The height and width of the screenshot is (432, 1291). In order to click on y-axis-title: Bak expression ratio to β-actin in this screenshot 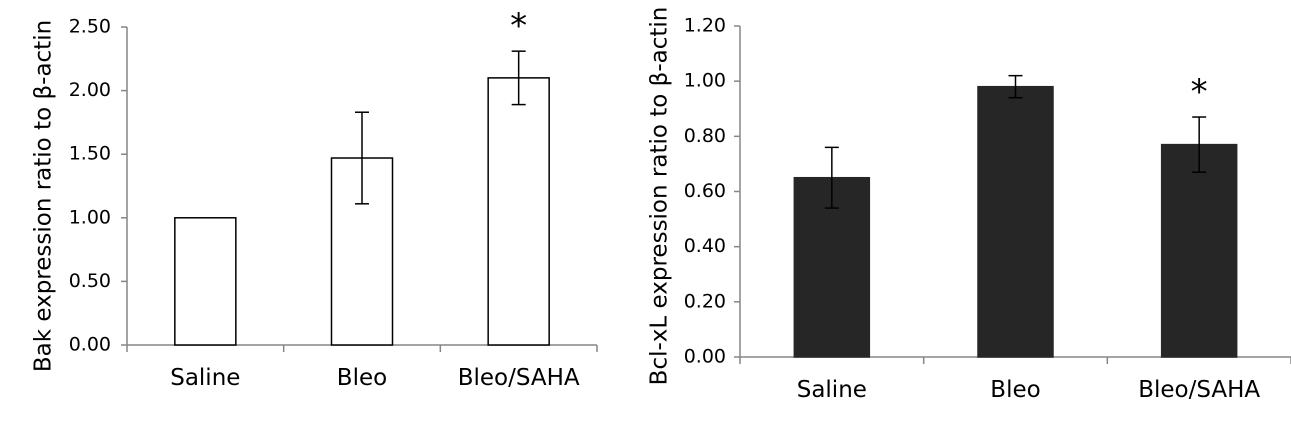, I will do `click(44, 196)`.